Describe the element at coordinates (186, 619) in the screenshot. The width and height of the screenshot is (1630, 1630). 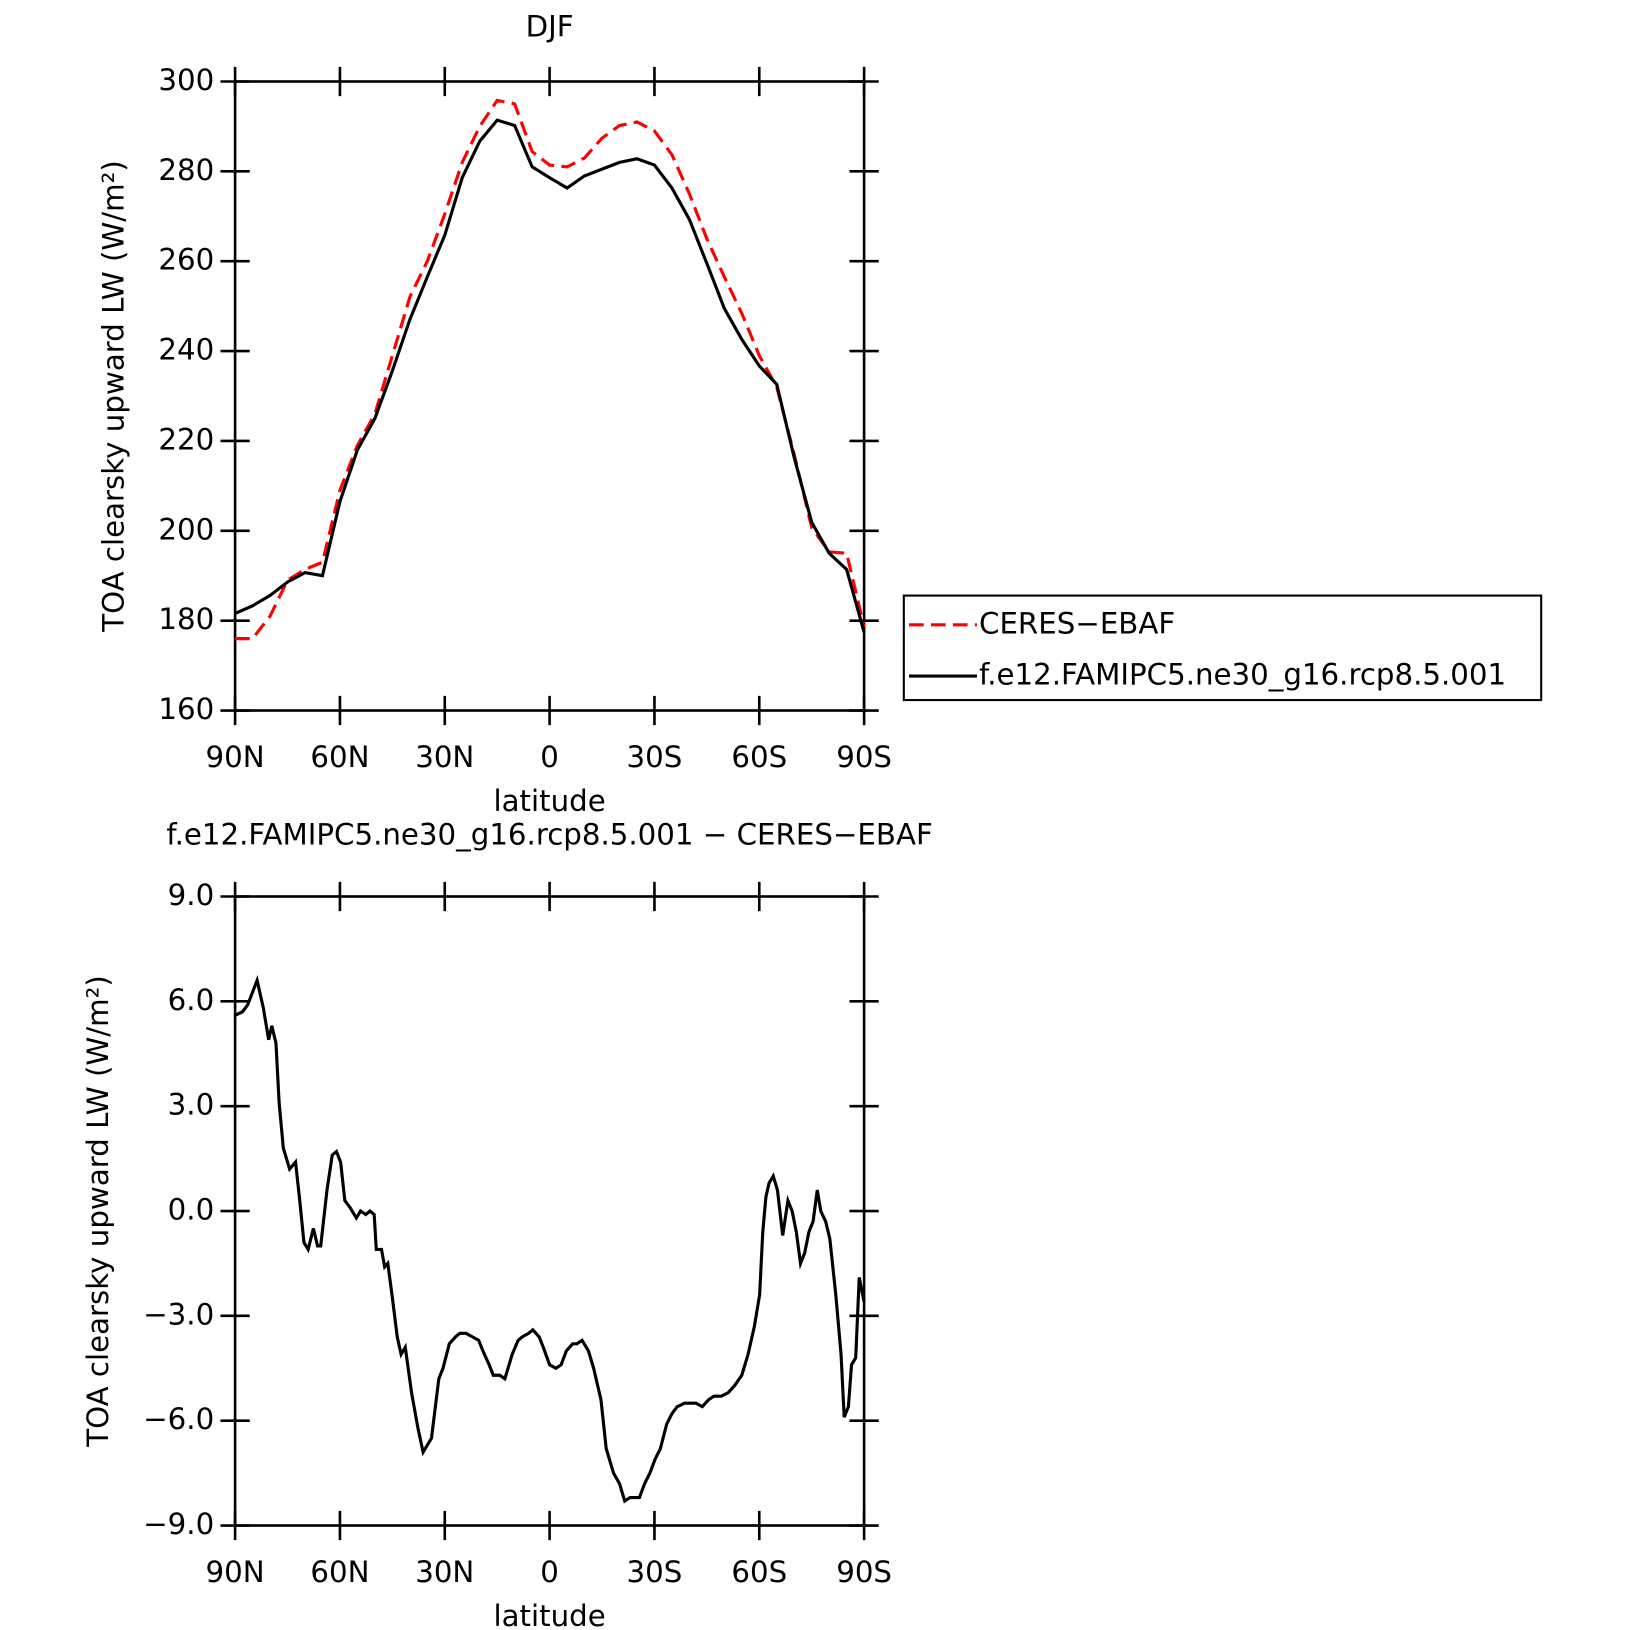
I see `y-tick-label: 180` at that location.